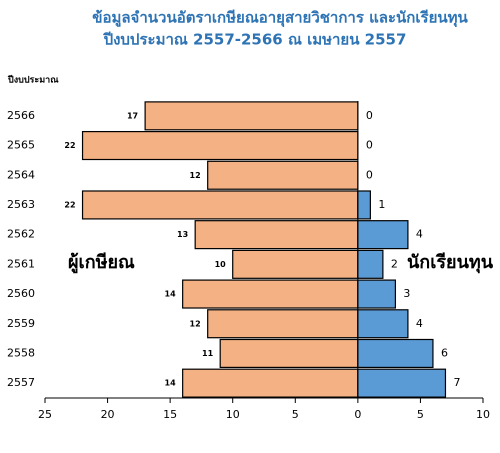  Describe the element at coordinates (208, 353) in the screenshot. I see `value-label: 11` at that location.